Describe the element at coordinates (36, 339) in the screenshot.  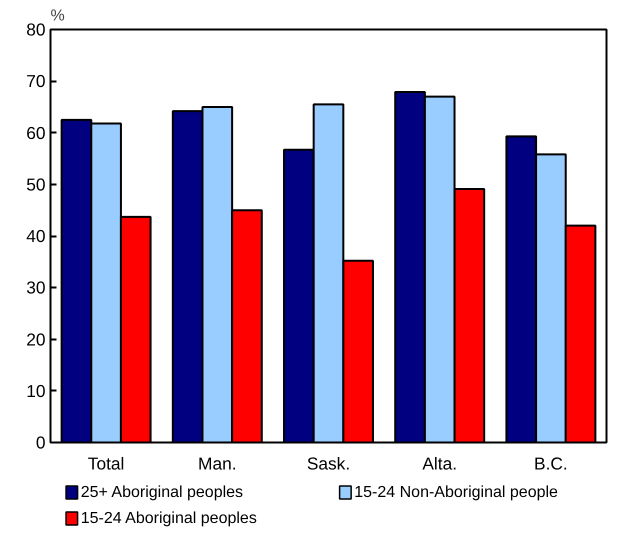
I see `y-tick-label: 20` at that location.